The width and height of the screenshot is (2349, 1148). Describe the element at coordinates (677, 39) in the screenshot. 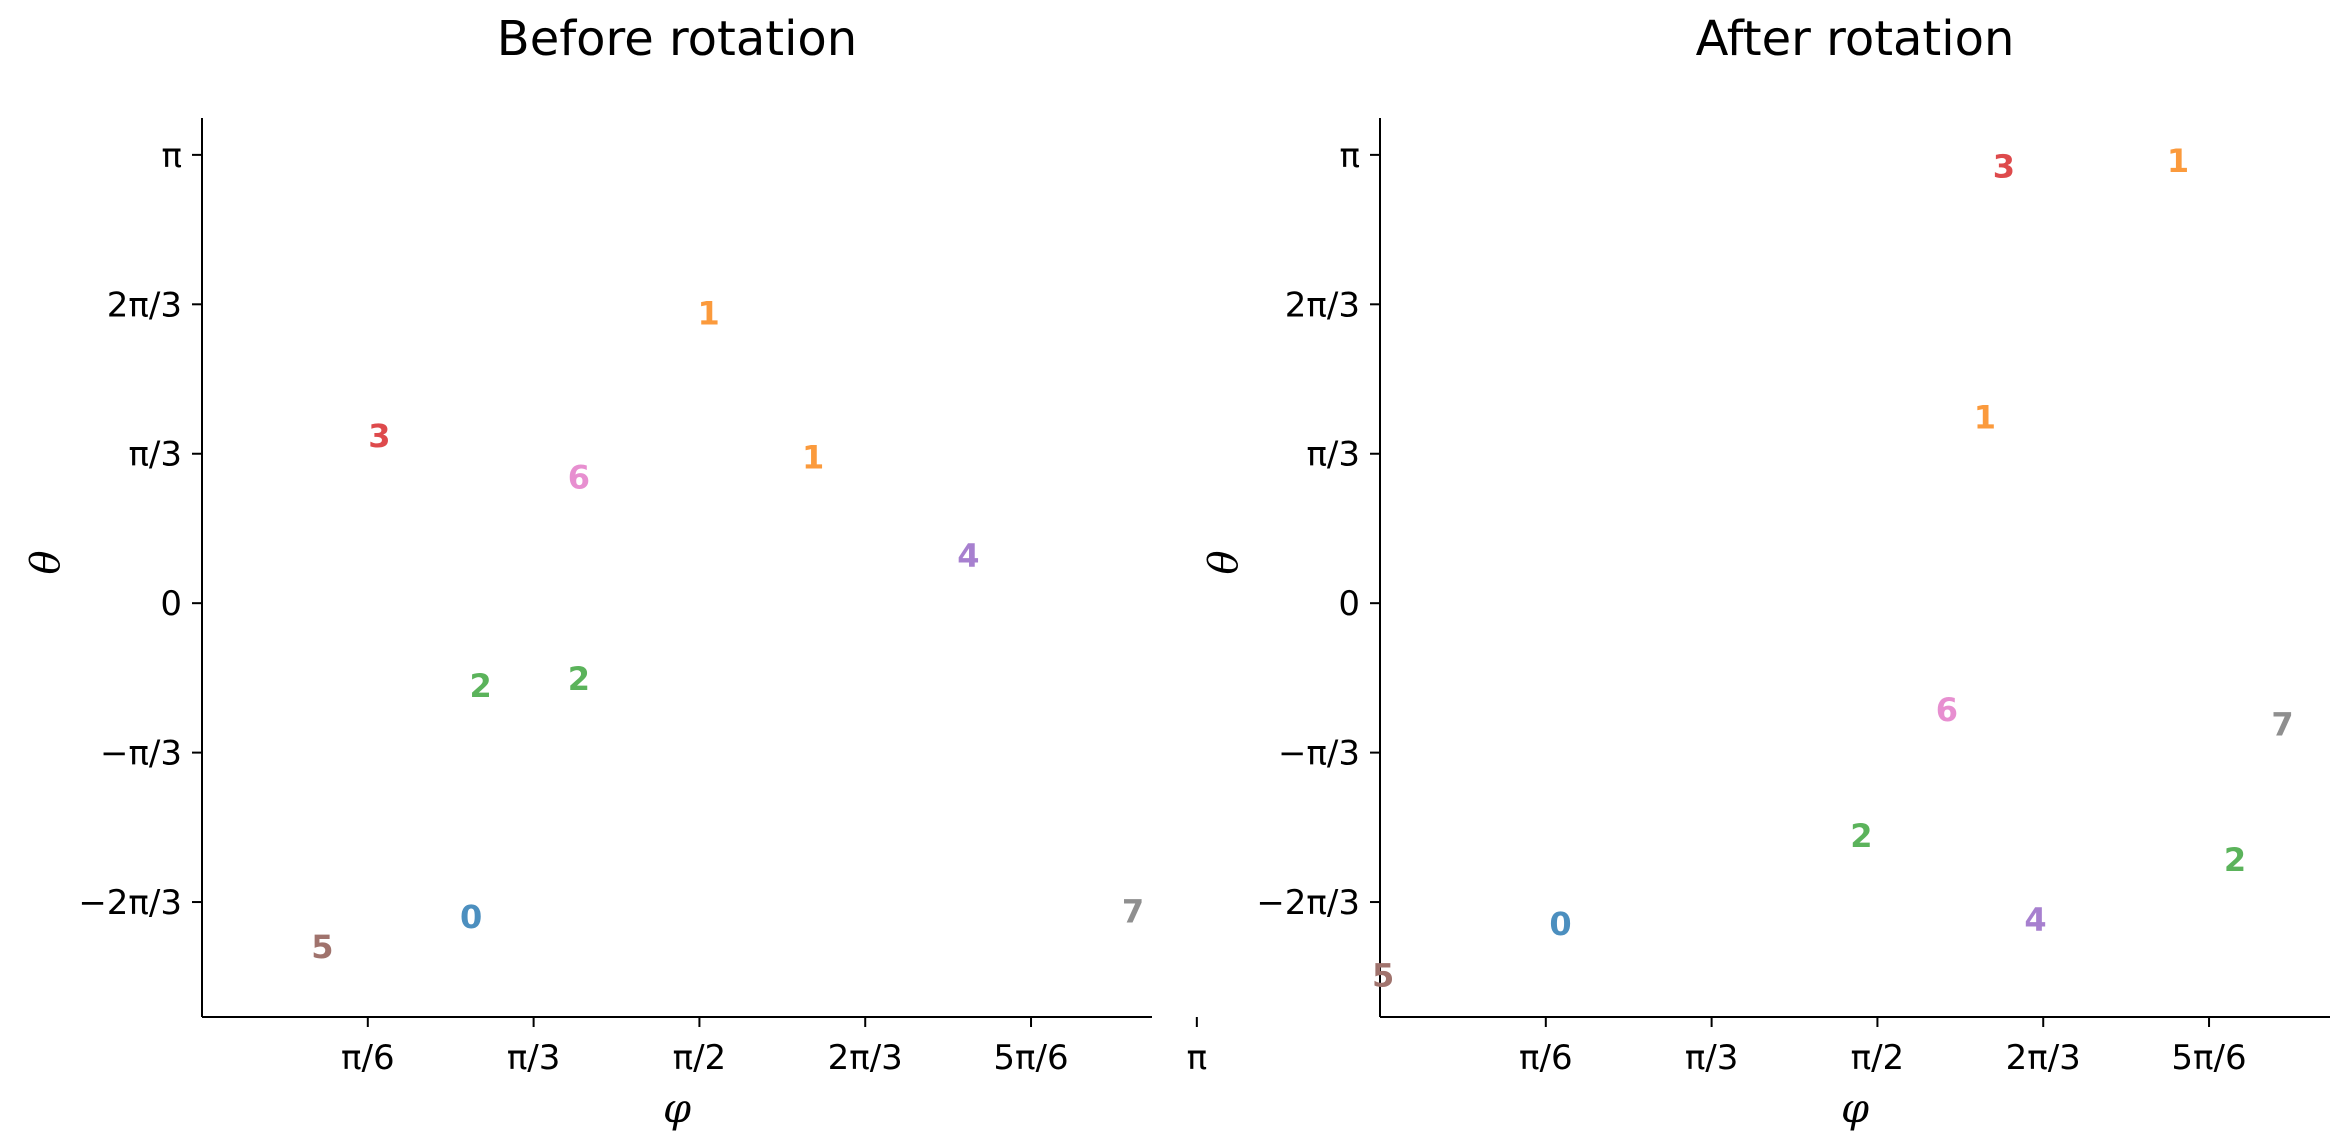

I see `chart-title: Before rotation` at that location.